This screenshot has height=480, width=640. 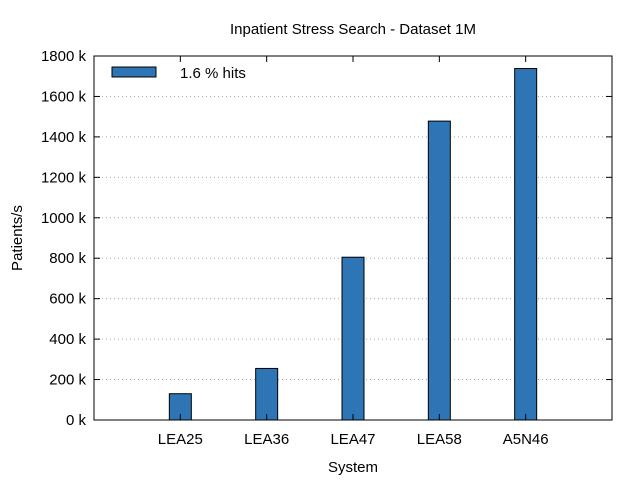 What do you see at coordinates (67, 339) in the screenshot?
I see `y-tick-label: 400 k` at bounding box center [67, 339].